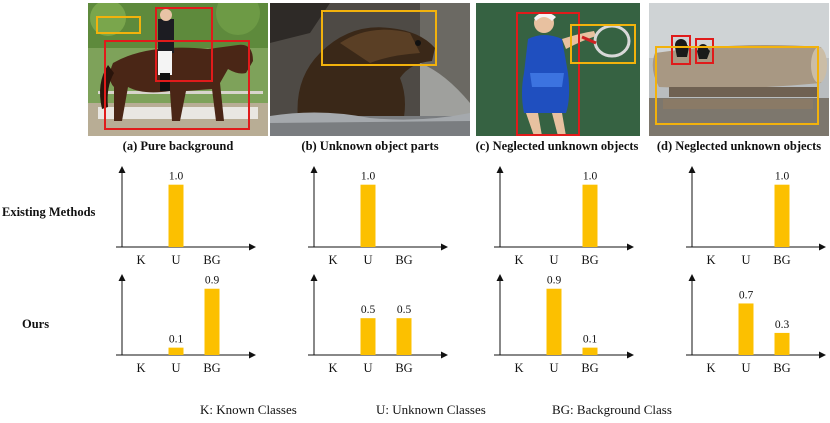 This screenshot has height=423, width=830. What do you see at coordinates (378, 324) in the screenshot?
I see `chart-svg: K U 0.5 BG 0.5` at bounding box center [378, 324].